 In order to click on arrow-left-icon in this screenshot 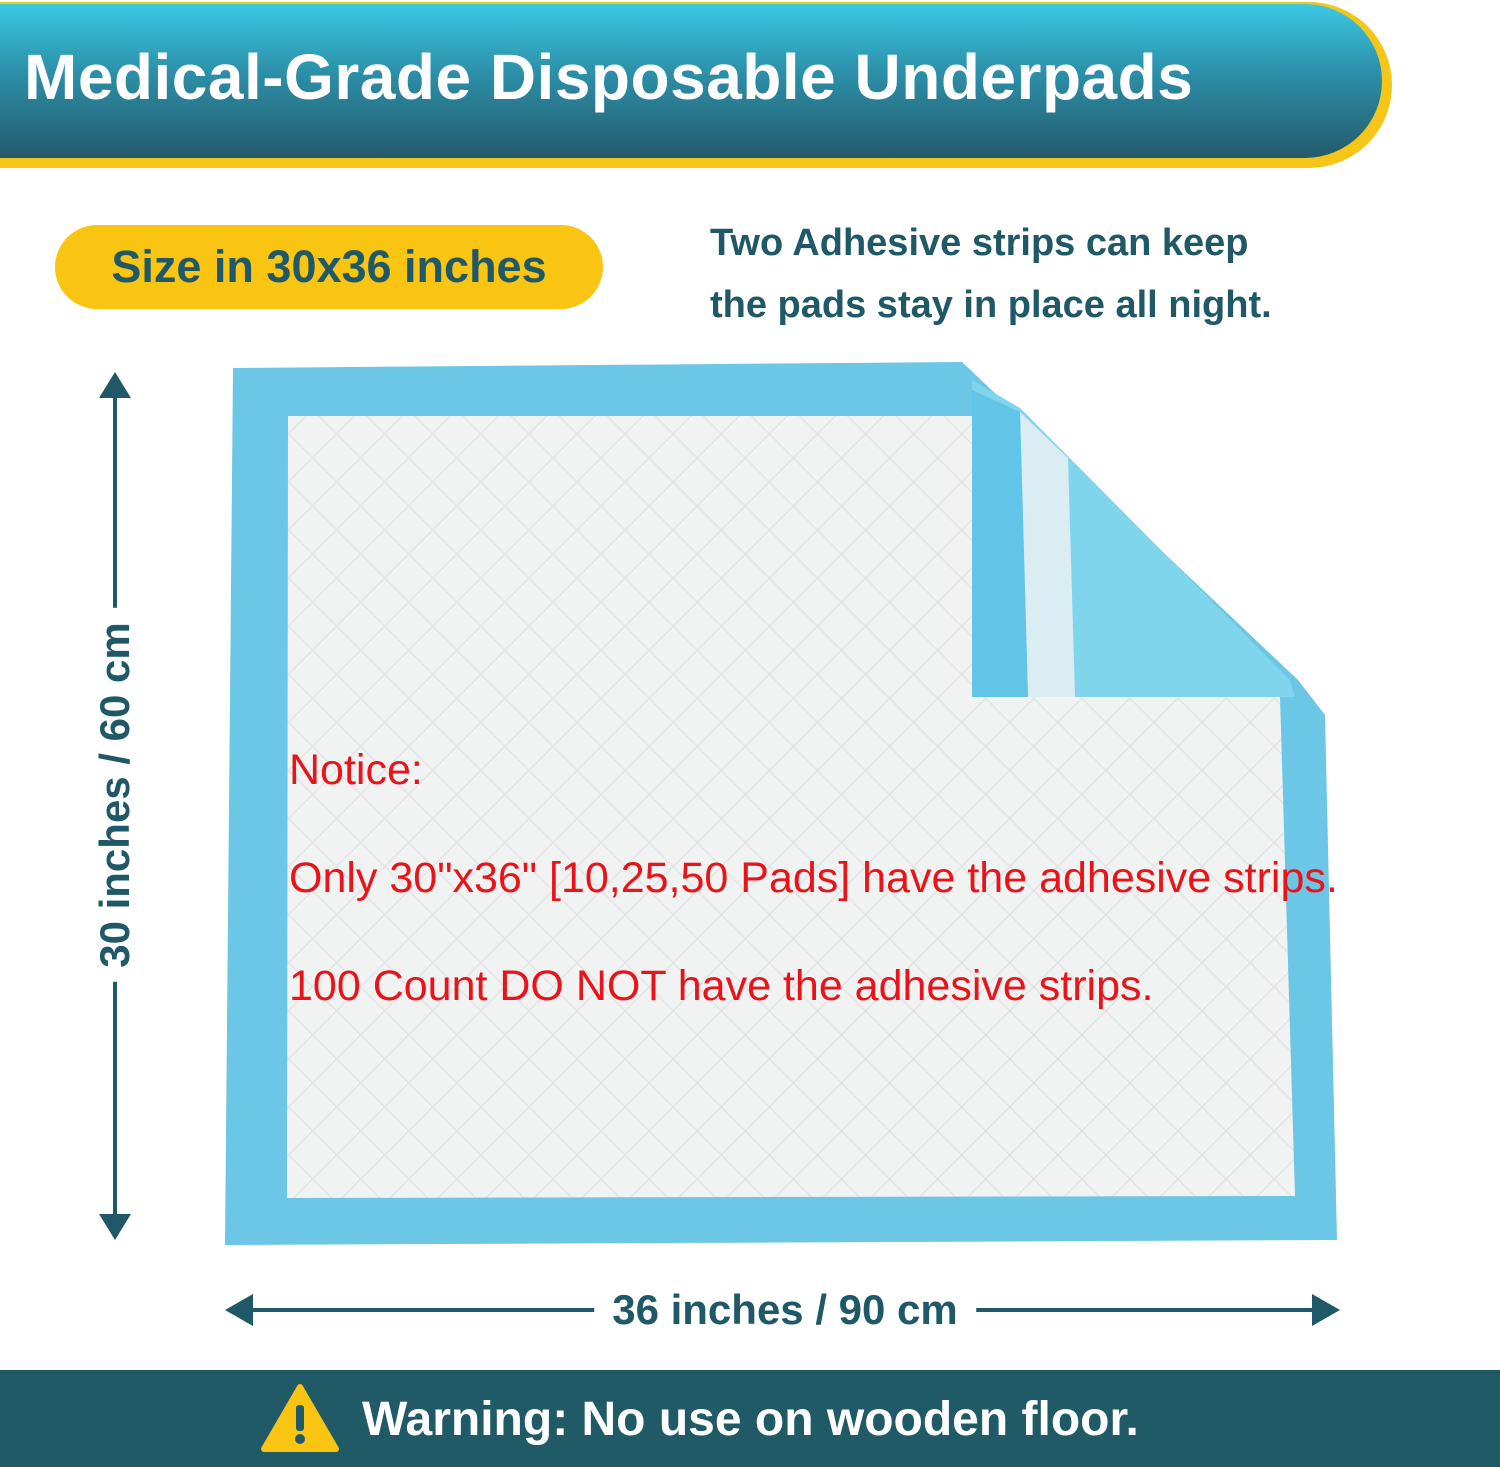, I will do `click(239, 1310)`.